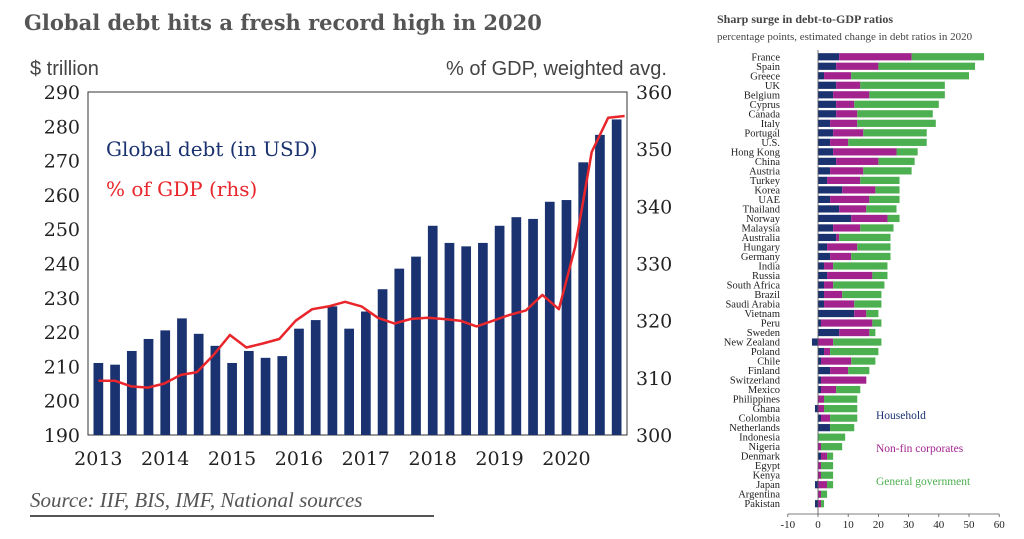  I want to click on country-label: Australia, so click(761, 238).